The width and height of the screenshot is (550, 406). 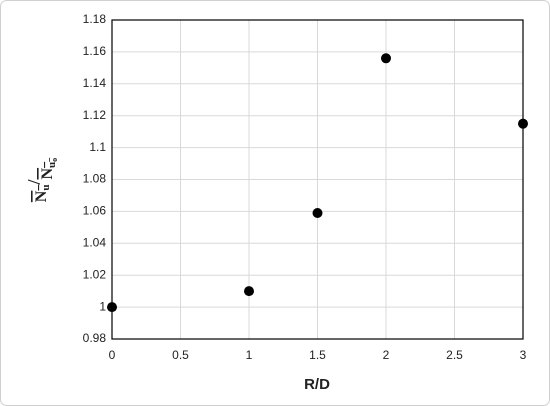 What do you see at coordinates (95, 338) in the screenshot?
I see `y-tick-label: 0.98` at bounding box center [95, 338].